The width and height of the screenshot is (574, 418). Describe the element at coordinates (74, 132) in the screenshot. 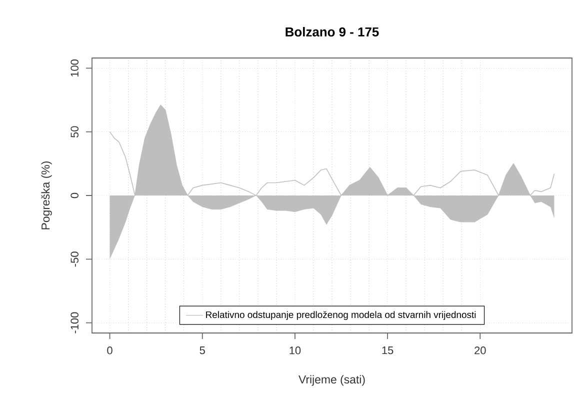

I see `y-tick-label: 50` at that location.